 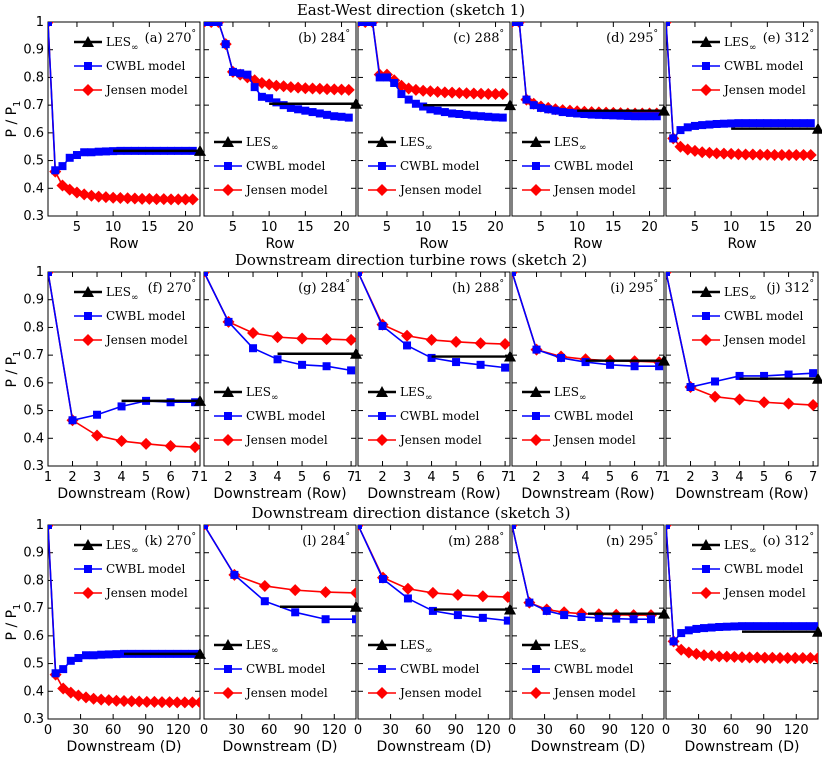 I want to click on axes-box-b, so click(x=280, y=119).